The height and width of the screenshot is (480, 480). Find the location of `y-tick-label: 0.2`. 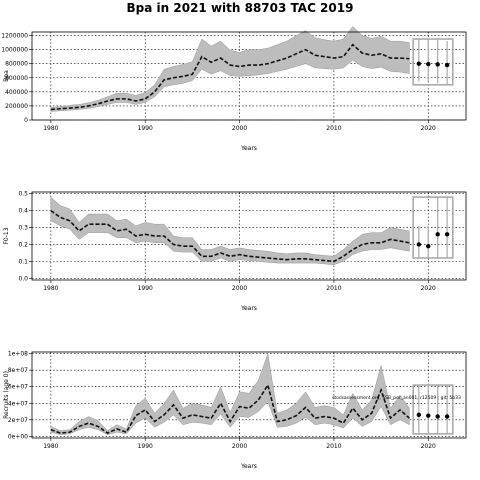

y-tick-label: 0.2 is located at coordinates (23, 244).